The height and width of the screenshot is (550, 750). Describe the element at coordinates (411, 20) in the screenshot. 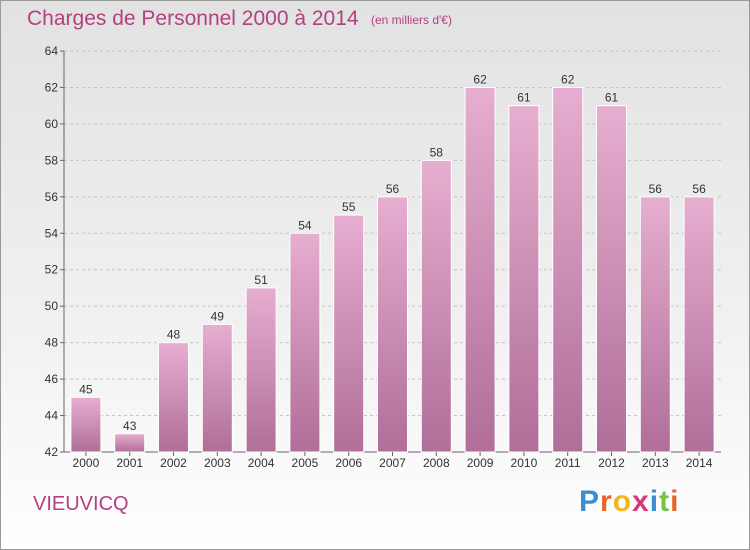

I see `chart-subtitle: (en milliers d'€)` at that location.